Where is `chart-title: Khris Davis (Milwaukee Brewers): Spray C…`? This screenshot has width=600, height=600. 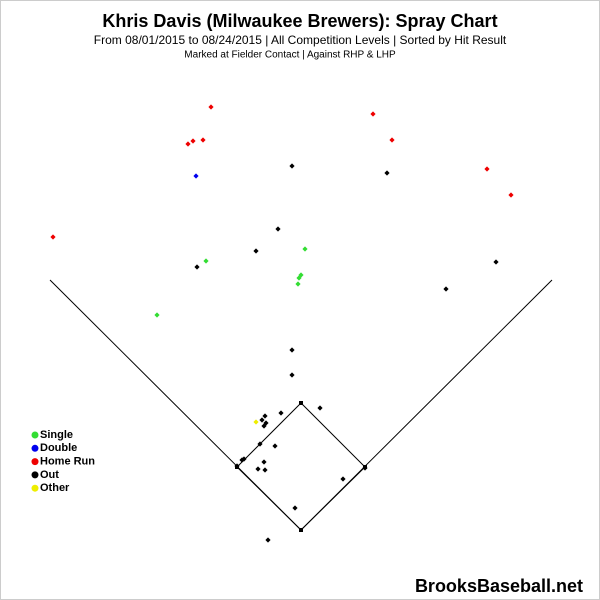
chart-title: Khris Davis (Milwaukee Brewers): Spray C… is located at coordinates (299, 21).